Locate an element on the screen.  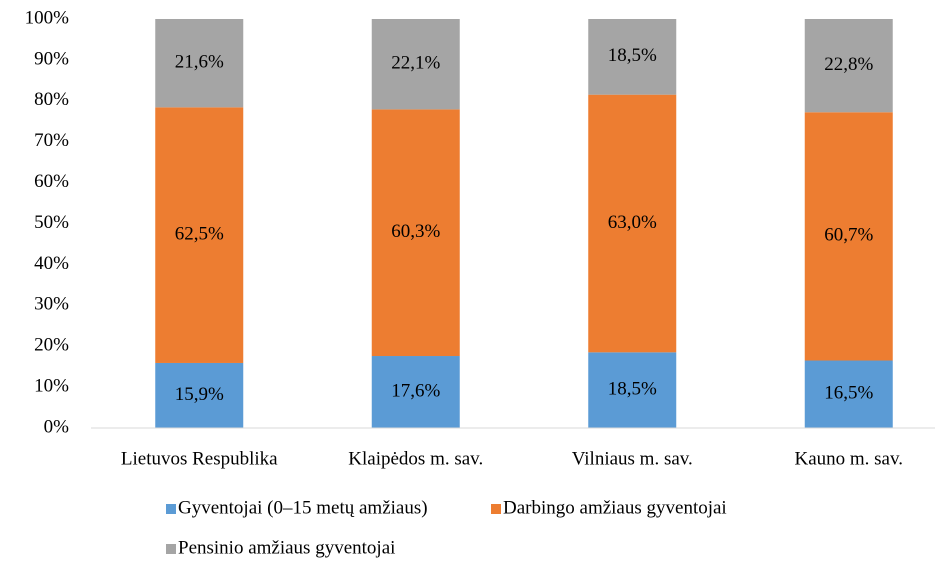
value-label: 60,7% is located at coordinates (848, 235).